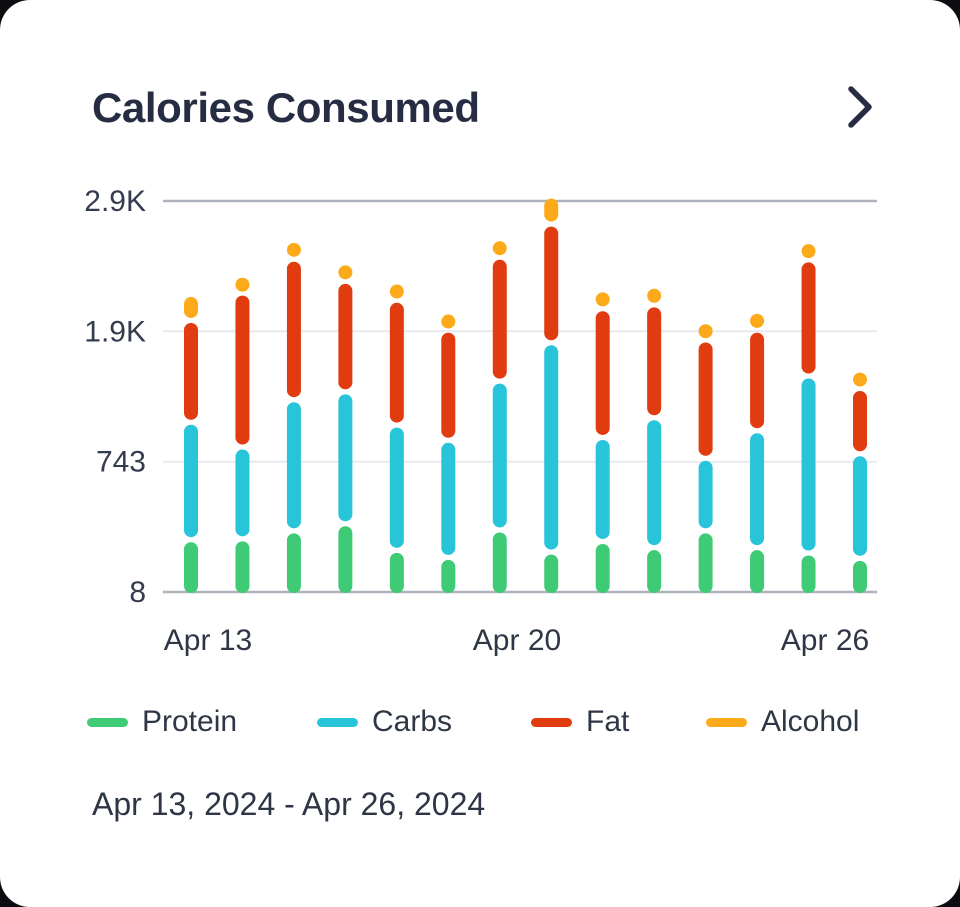 The width and height of the screenshot is (960, 907). What do you see at coordinates (115, 331) in the screenshot?
I see `y-tick-label: 1.9K` at bounding box center [115, 331].